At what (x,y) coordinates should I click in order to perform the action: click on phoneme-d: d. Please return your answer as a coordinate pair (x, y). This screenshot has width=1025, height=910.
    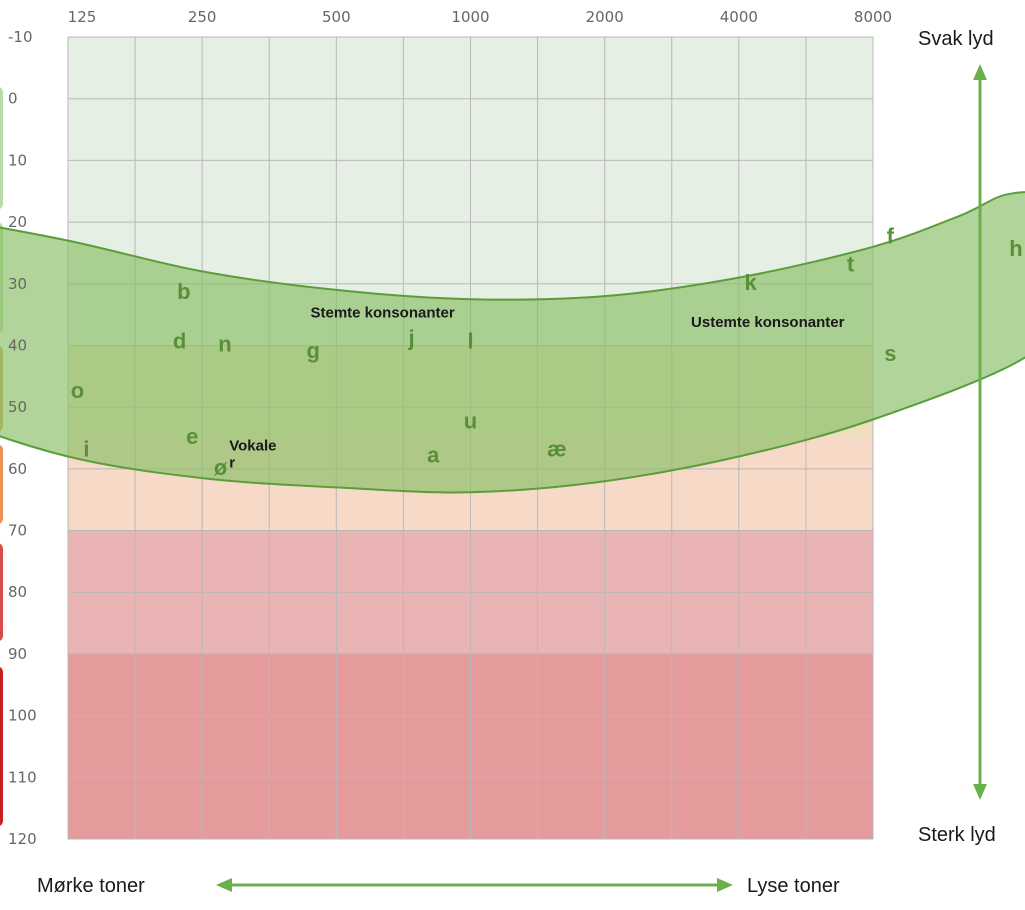
    Looking at the image, I should click on (179, 341).